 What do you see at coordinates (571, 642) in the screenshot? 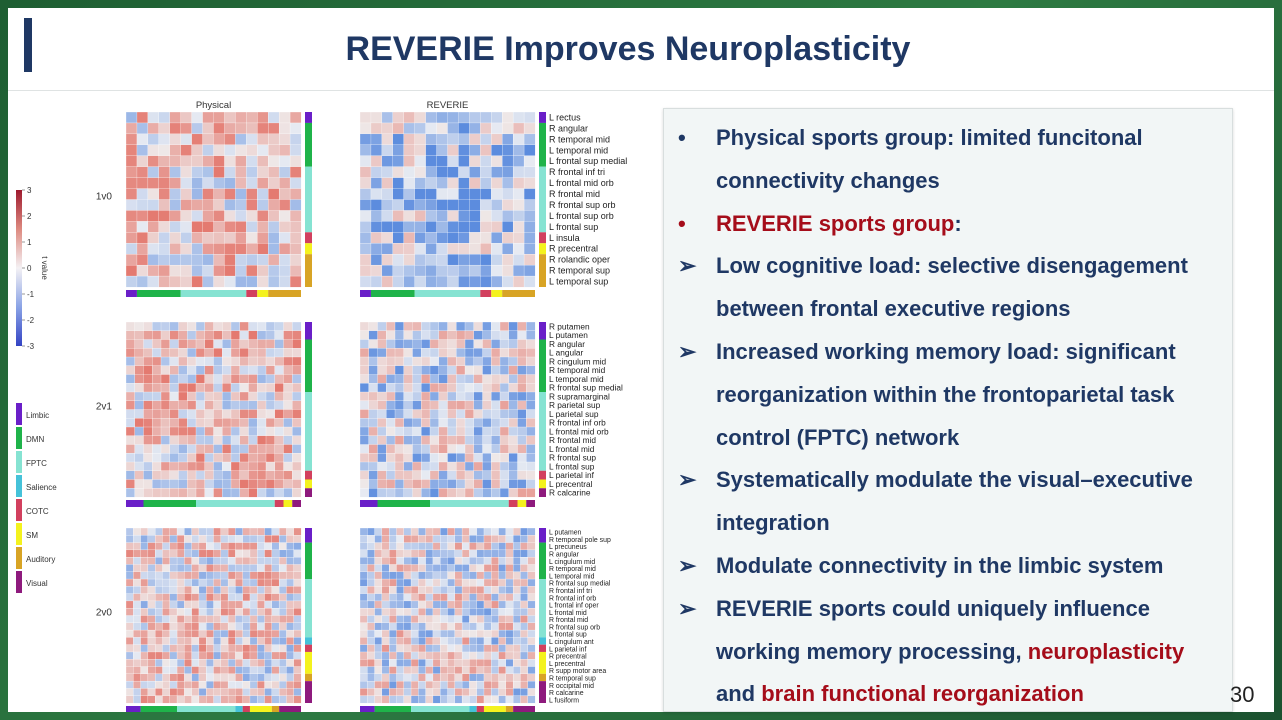
I see `region-label: L cingulum ant` at bounding box center [571, 642].